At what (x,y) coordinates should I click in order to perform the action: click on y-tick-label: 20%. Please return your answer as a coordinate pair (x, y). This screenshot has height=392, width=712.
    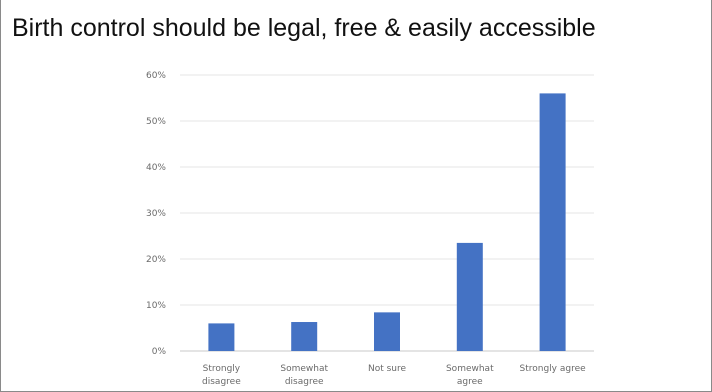
    Looking at the image, I should click on (156, 260).